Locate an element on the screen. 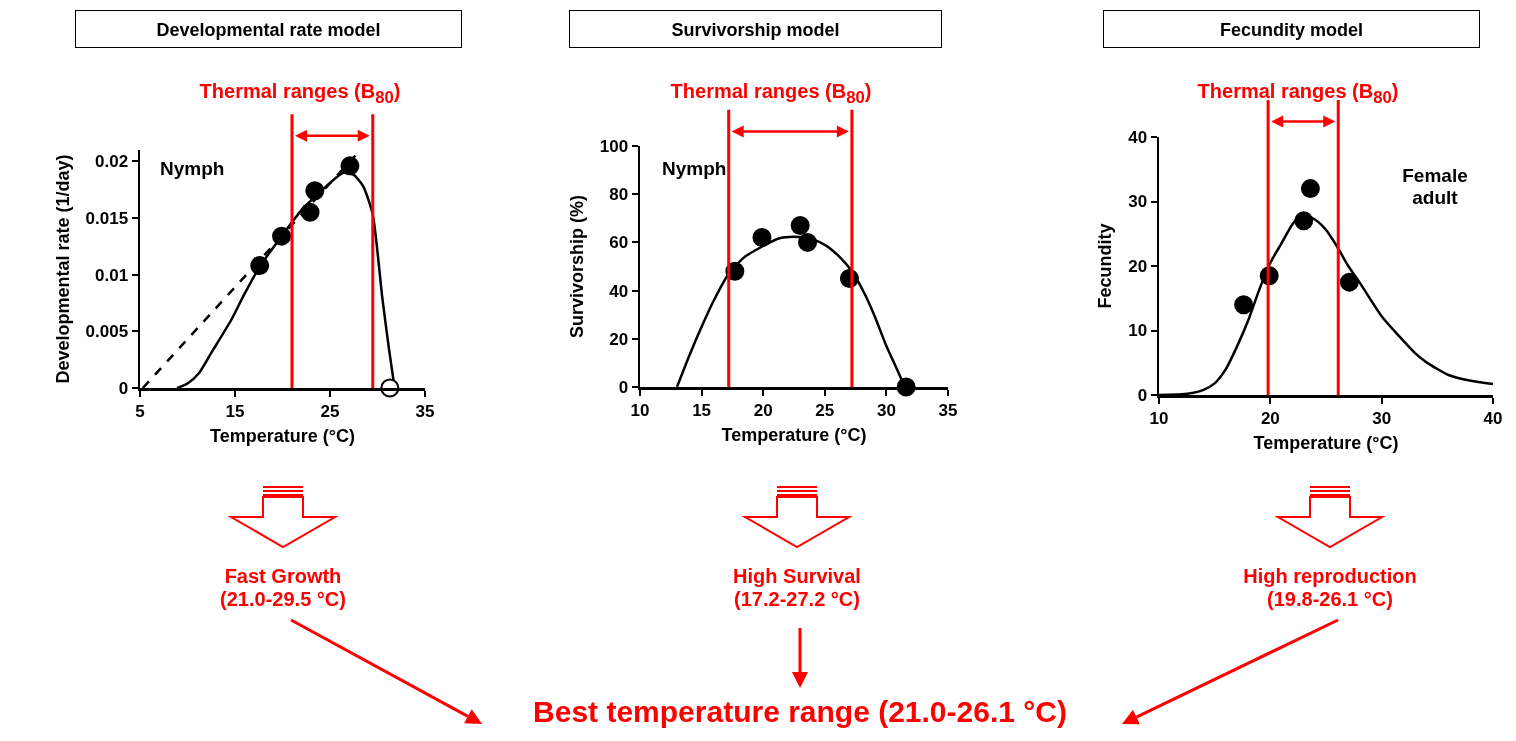  text: High Survival (17.2-27.2 °C) is located at coordinates (797, 588).